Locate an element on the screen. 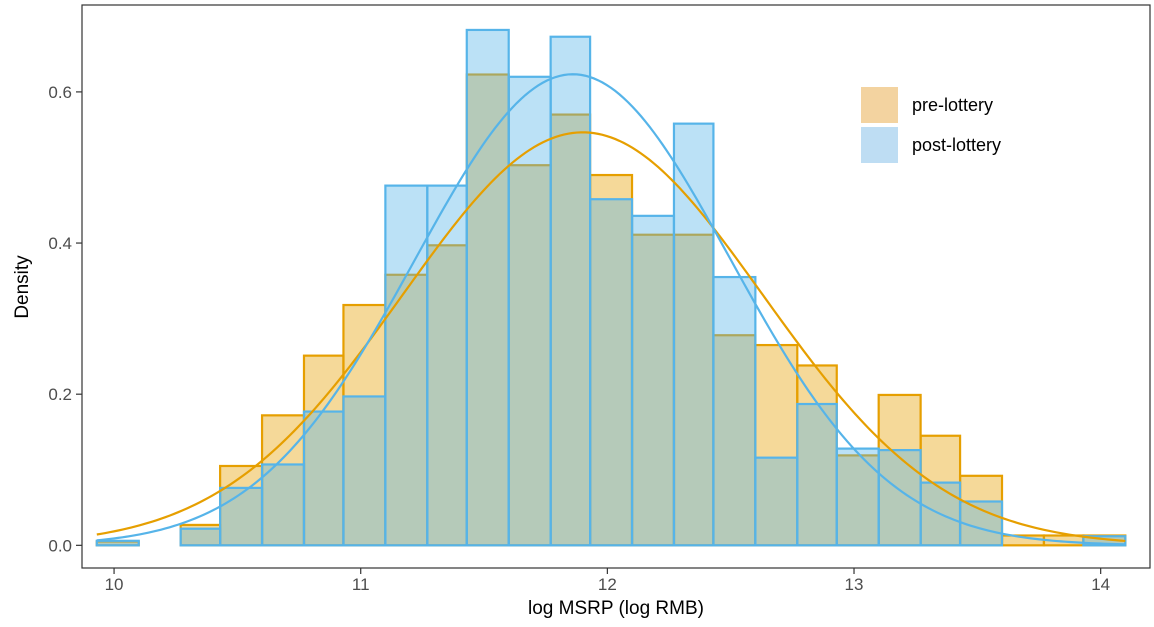 This screenshot has width=1154, height=627. x-tick-label-13: 13 is located at coordinates (854, 584).